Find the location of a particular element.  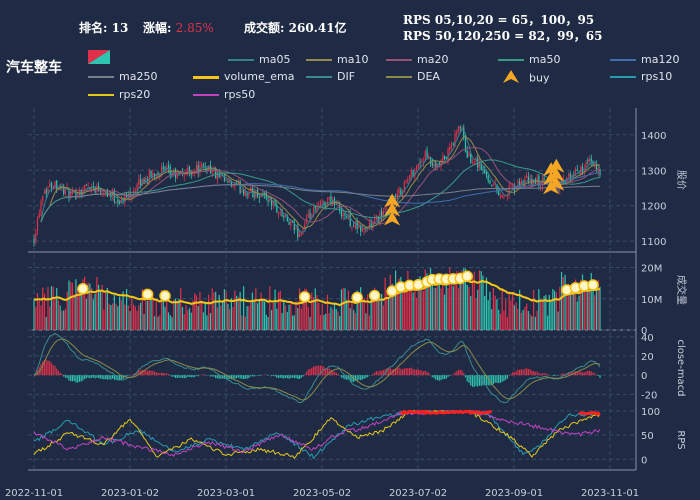

y-tick-label: 0 is located at coordinates (644, 376).